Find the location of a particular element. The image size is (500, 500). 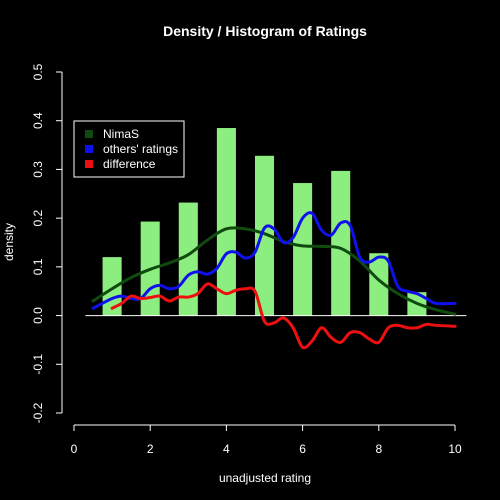

y-tick-label-2: 0.0 is located at coordinates (38, 315).